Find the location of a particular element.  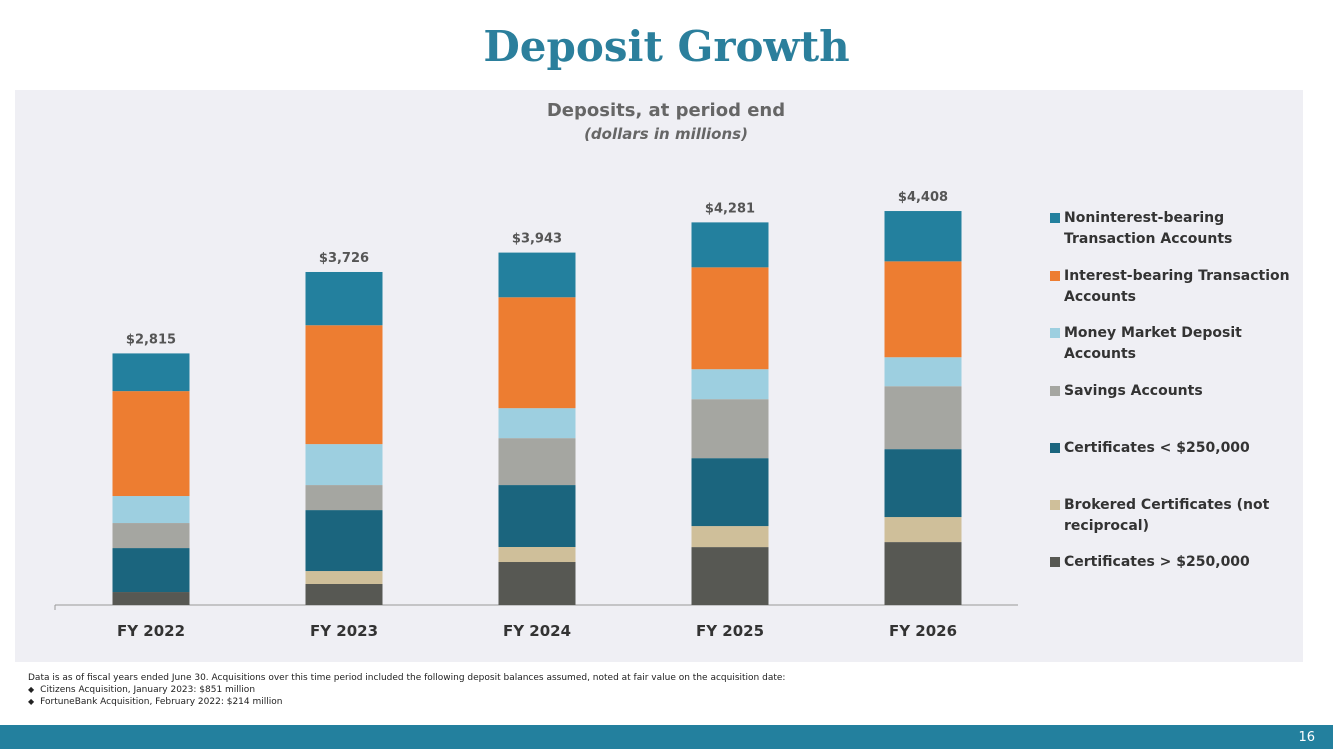

total-label: $2,815 is located at coordinates (151, 339).